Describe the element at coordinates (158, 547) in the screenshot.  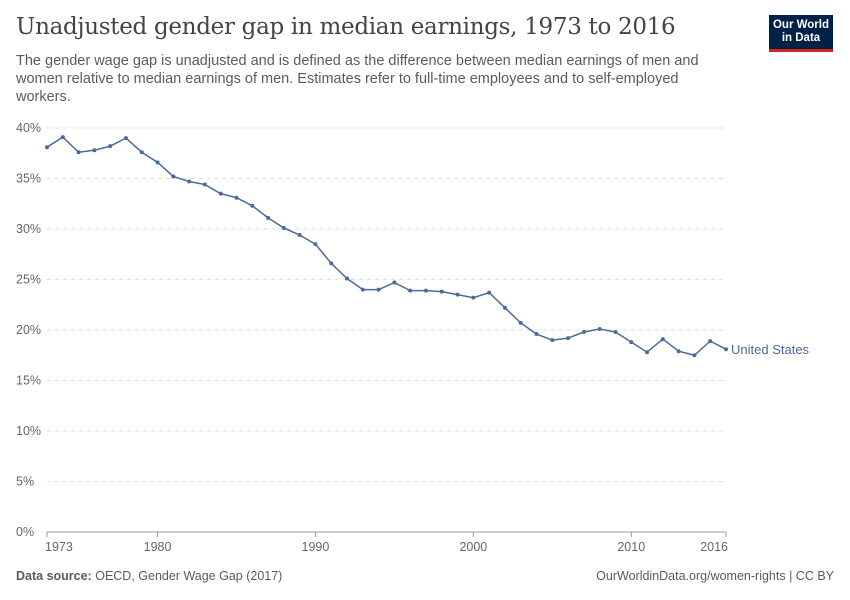
I see `x-tick-label: 1980` at that location.